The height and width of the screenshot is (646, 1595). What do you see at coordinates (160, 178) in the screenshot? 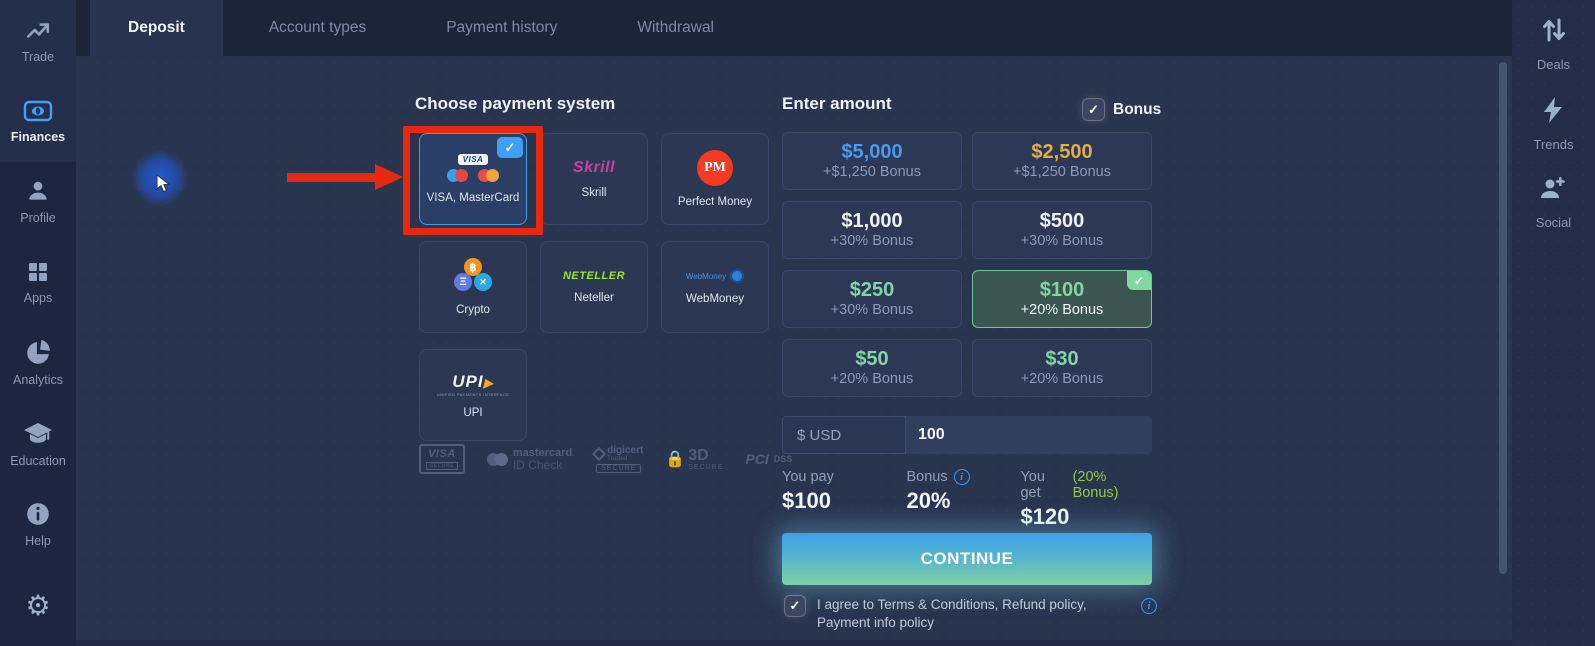
I see `mouse-cursor` at bounding box center [160, 178].